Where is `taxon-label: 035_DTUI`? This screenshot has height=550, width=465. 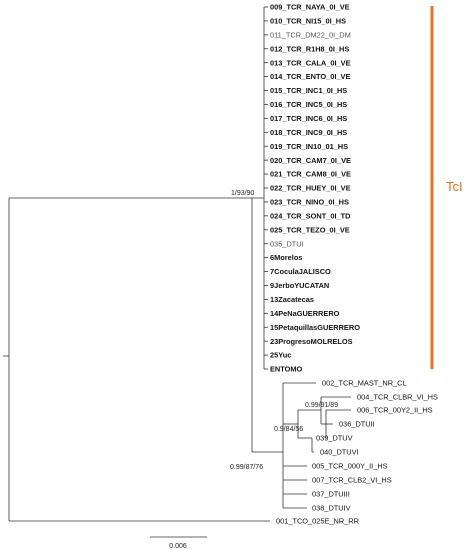
taxon-label: 035_DTUI is located at coordinates (287, 243).